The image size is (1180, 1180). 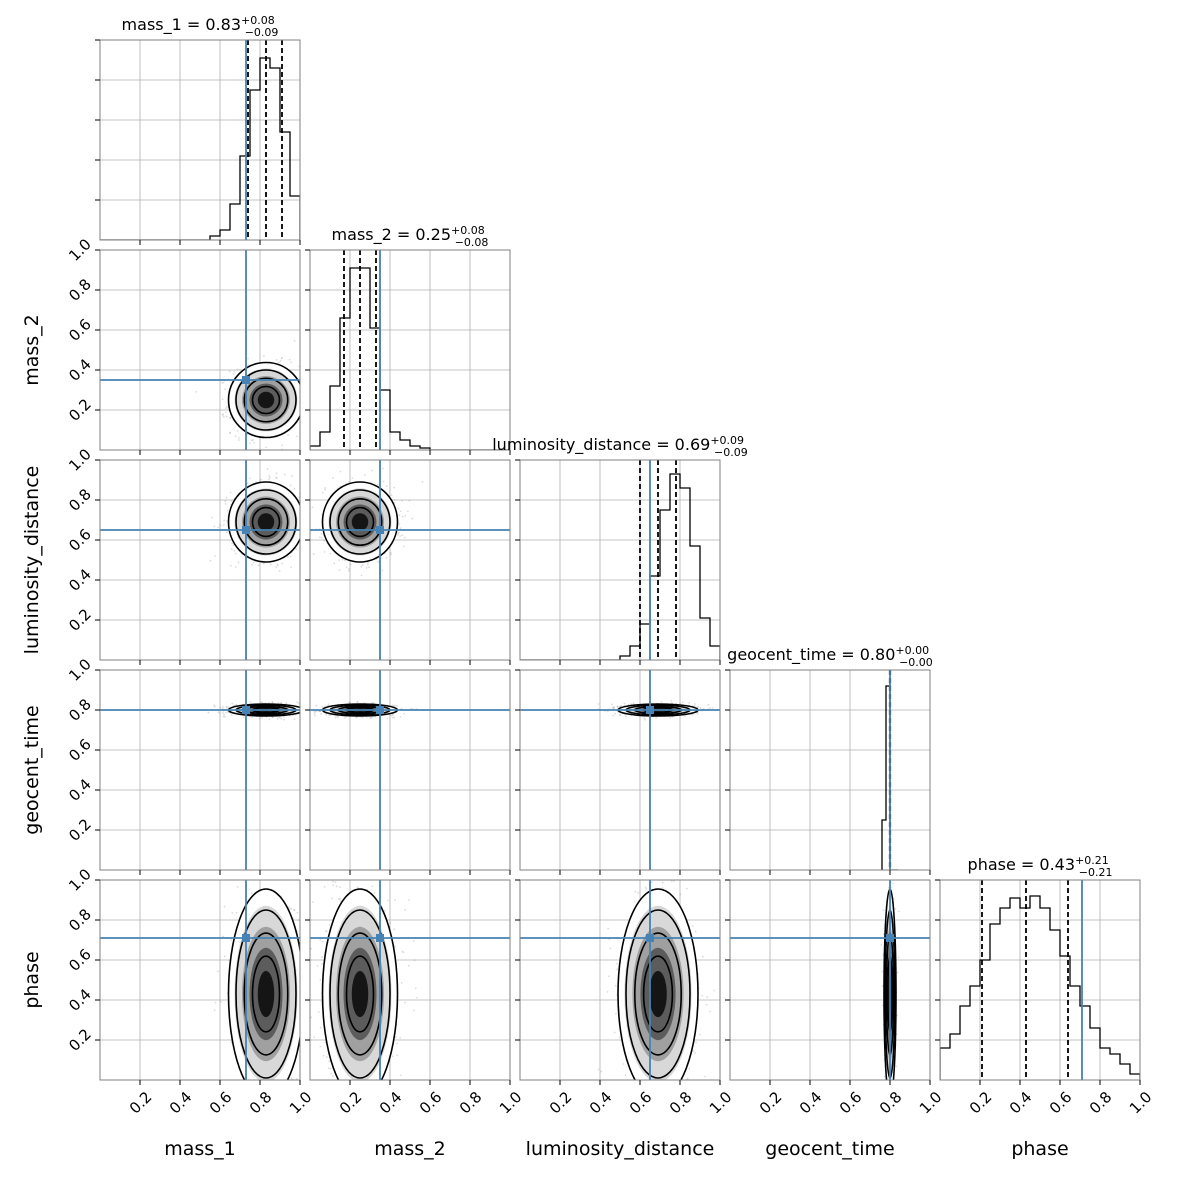 I want to click on panel-title-lower: −0.09, so click(x=262, y=32).